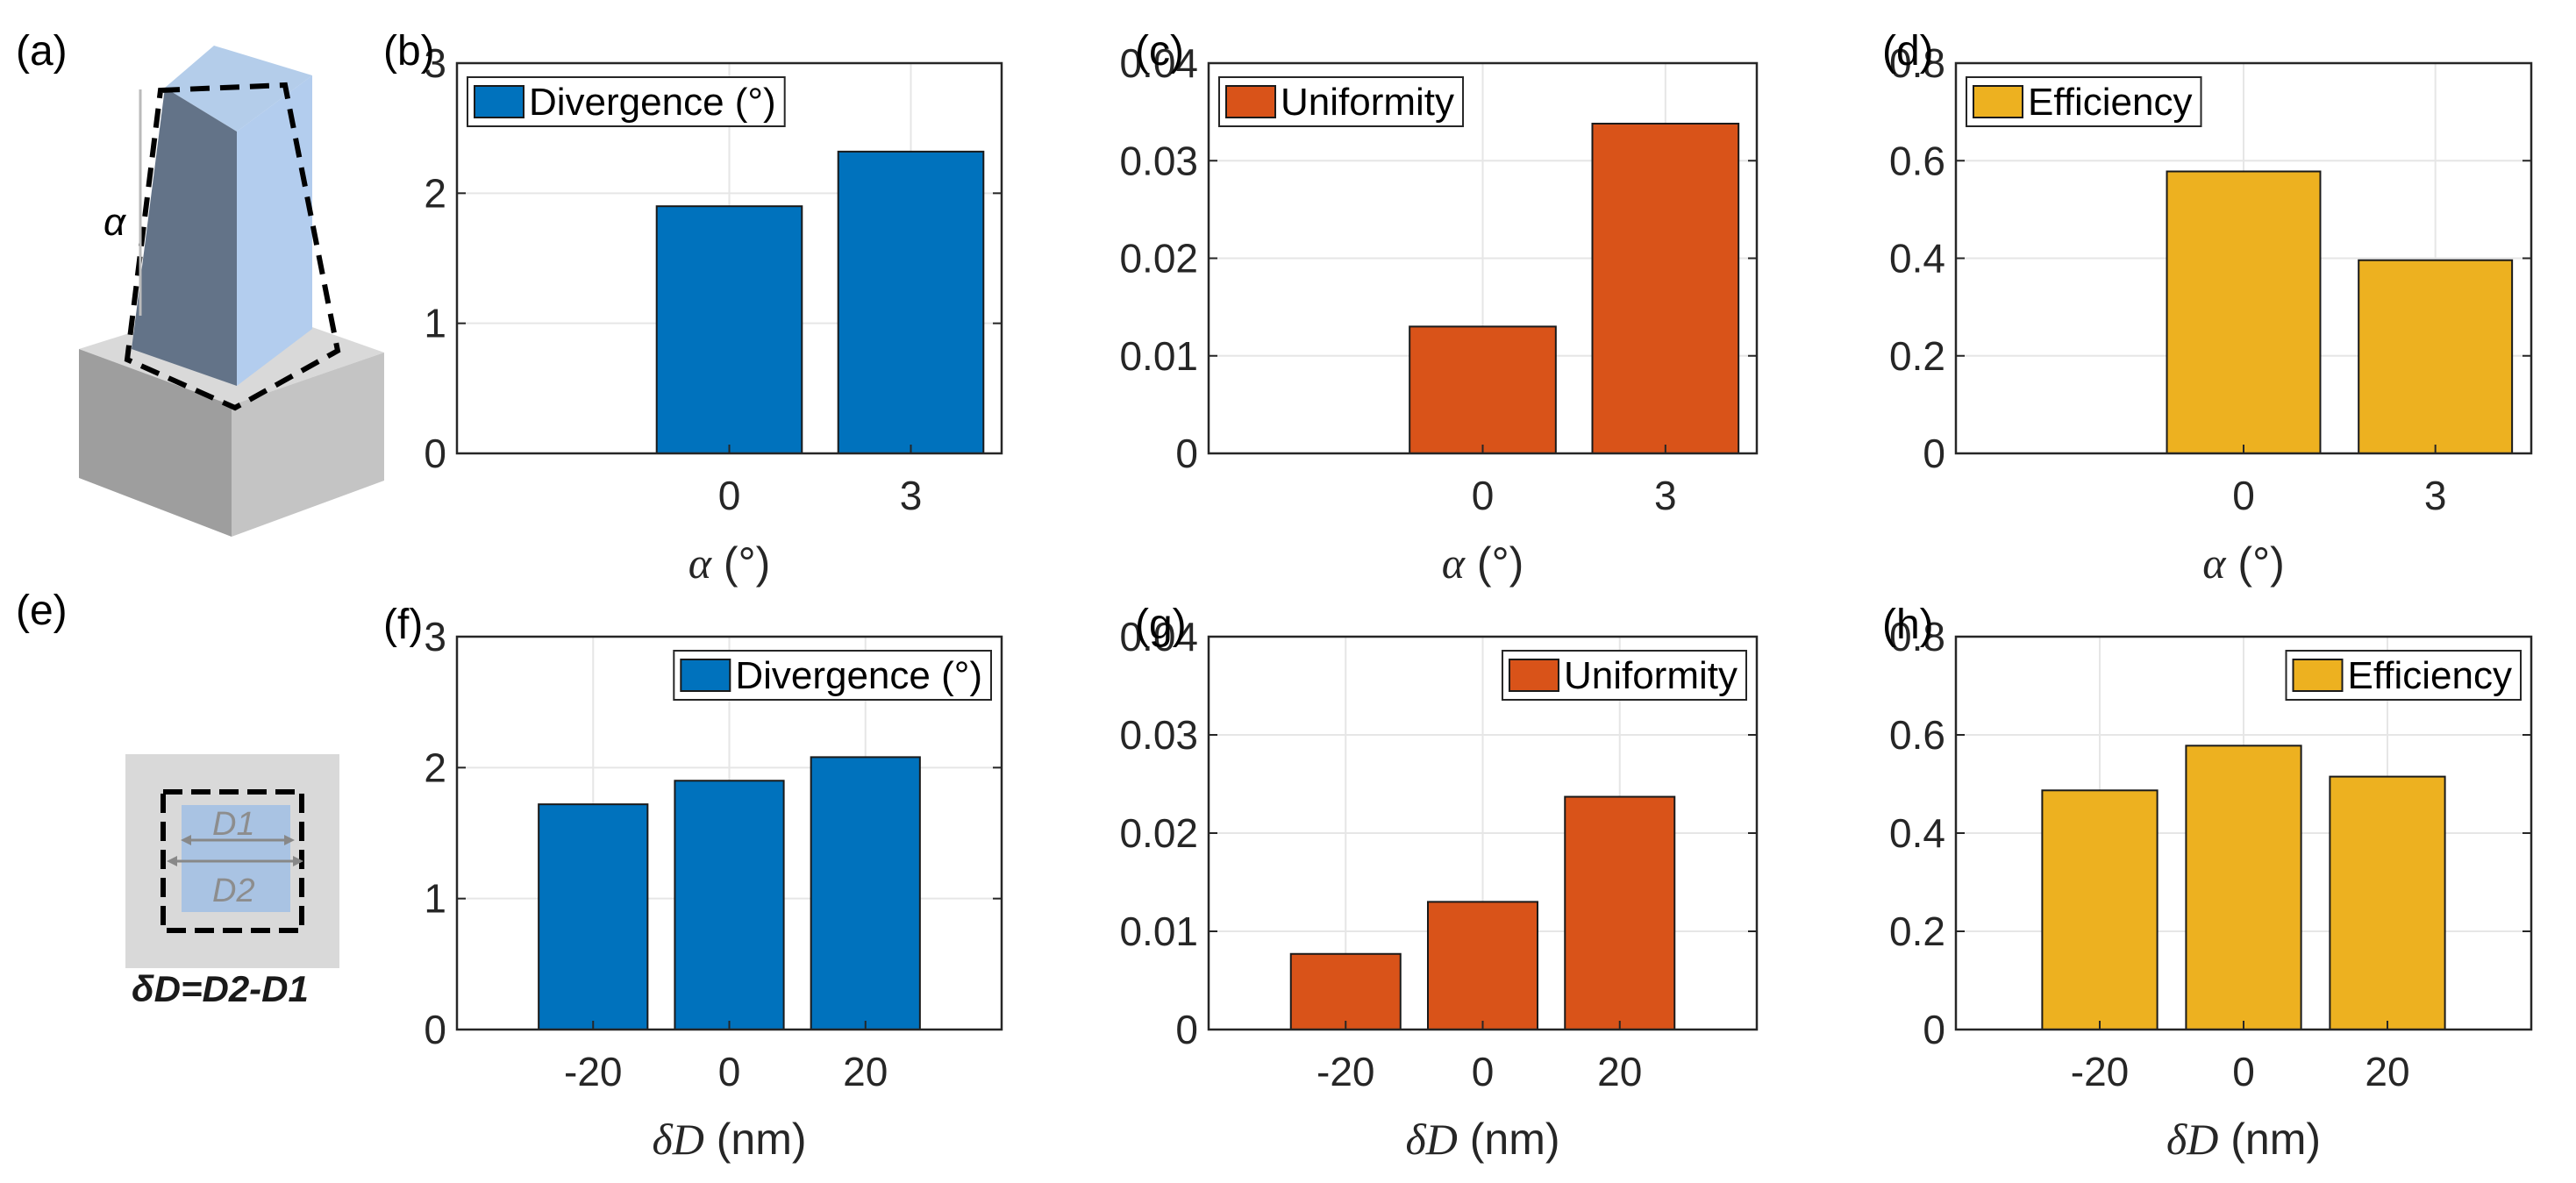  What do you see at coordinates (409, 52) in the screenshot?
I see `panel-label-b: (b)` at bounding box center [409, 52].